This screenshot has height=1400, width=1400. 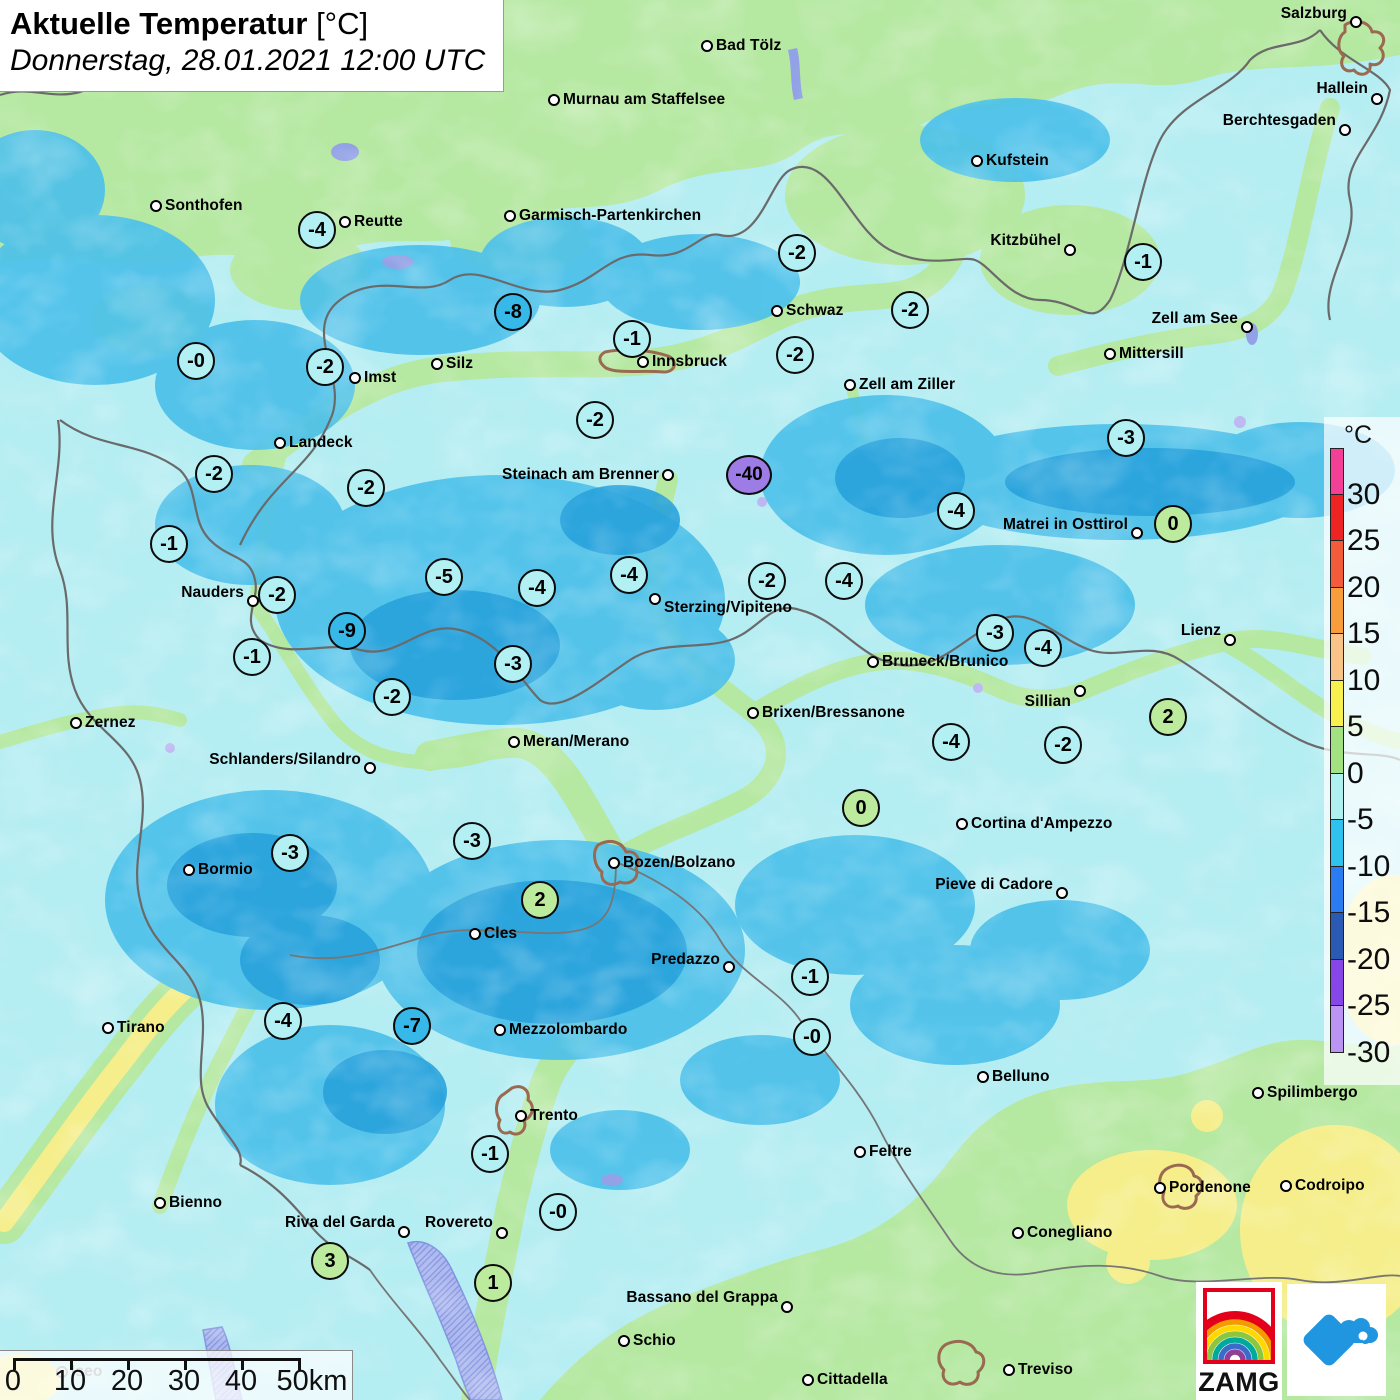 I want to click on city-label: Bienno, so click(x=196, y=1202).